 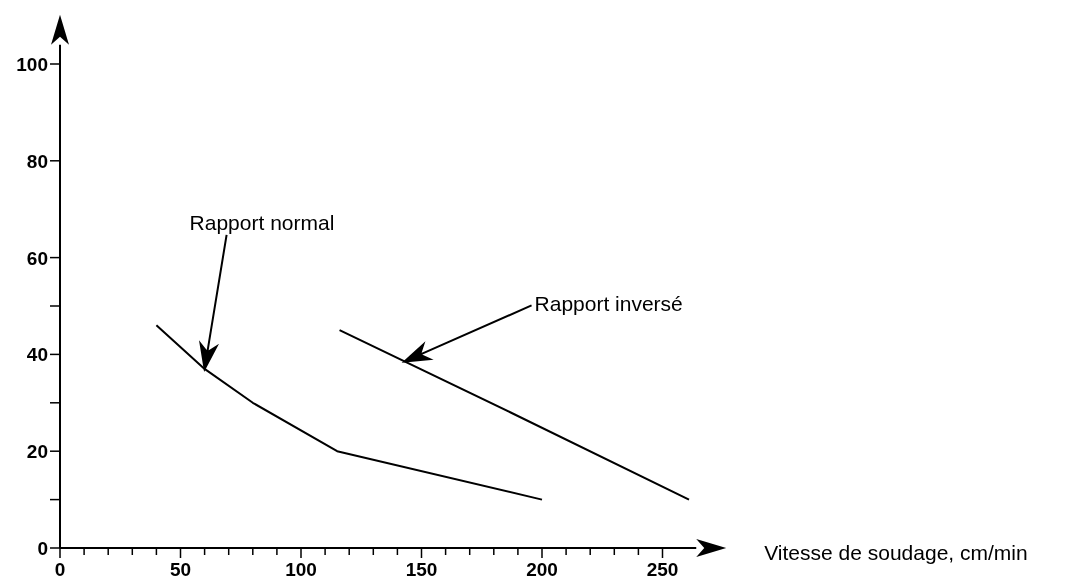 I want to click on x-tick-label: 250, so click(x=662, y=569).